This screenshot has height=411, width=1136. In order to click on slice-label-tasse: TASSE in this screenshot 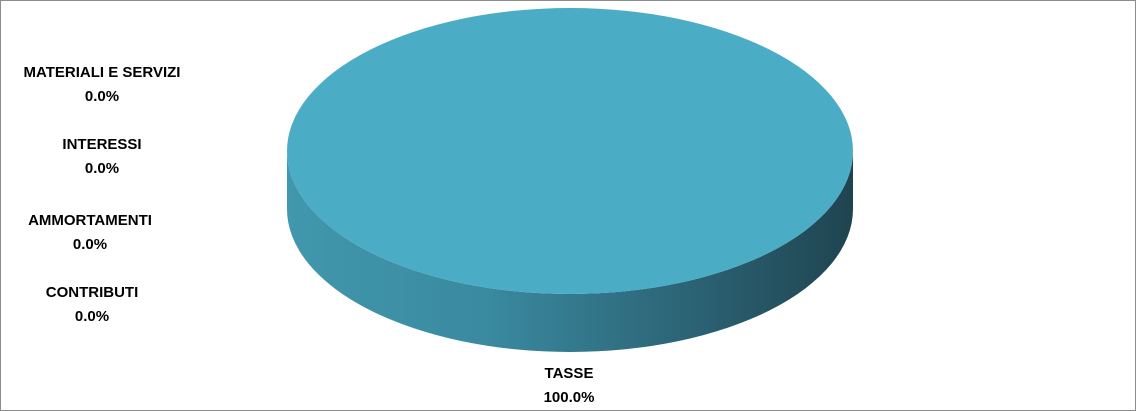, I will do `click(569, 373)`.